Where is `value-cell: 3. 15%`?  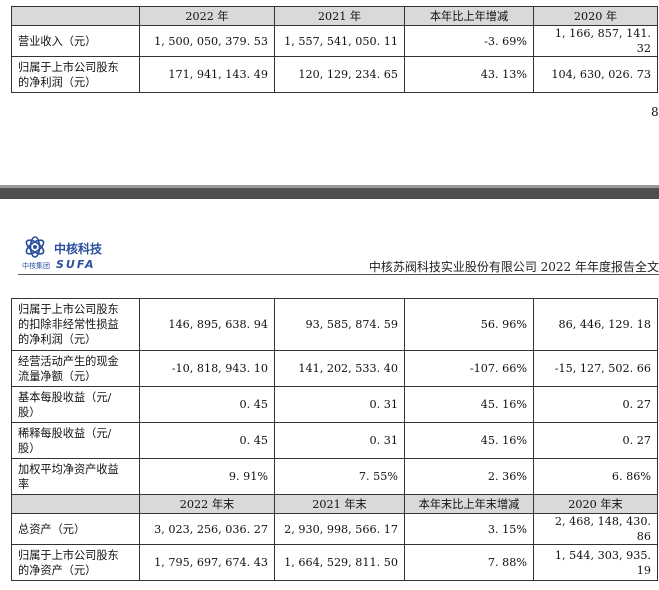
value-cell: 3. 15% is located at coordinates (469, 529).